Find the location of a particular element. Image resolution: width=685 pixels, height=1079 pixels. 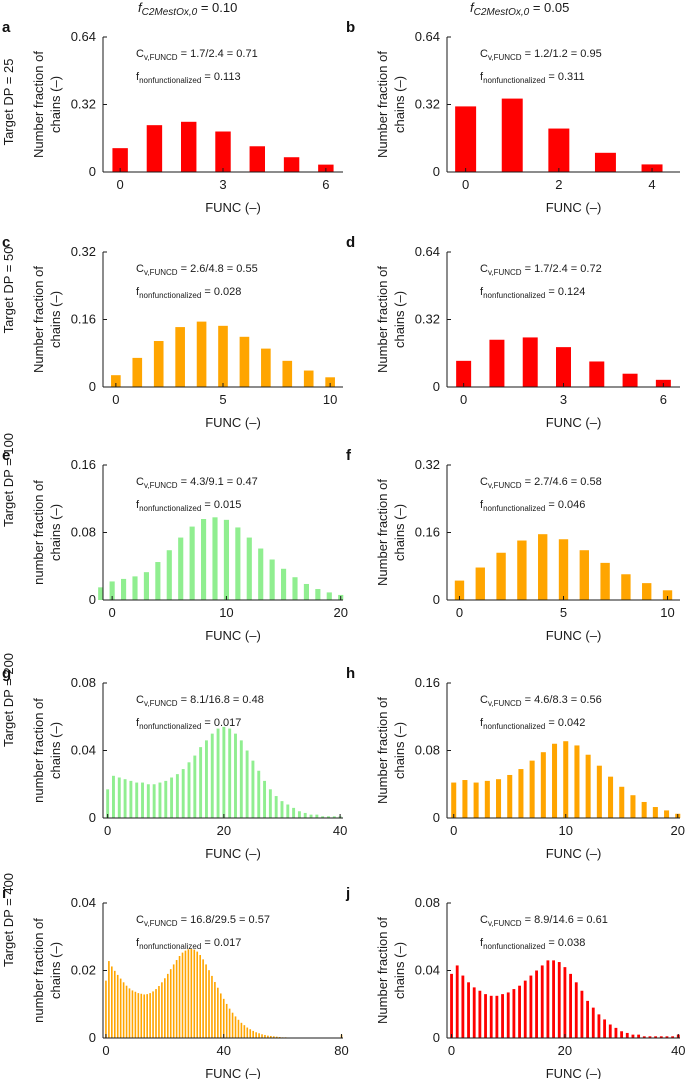

annotation-cv-part-d-0: C is located at coordinates (484, 269).